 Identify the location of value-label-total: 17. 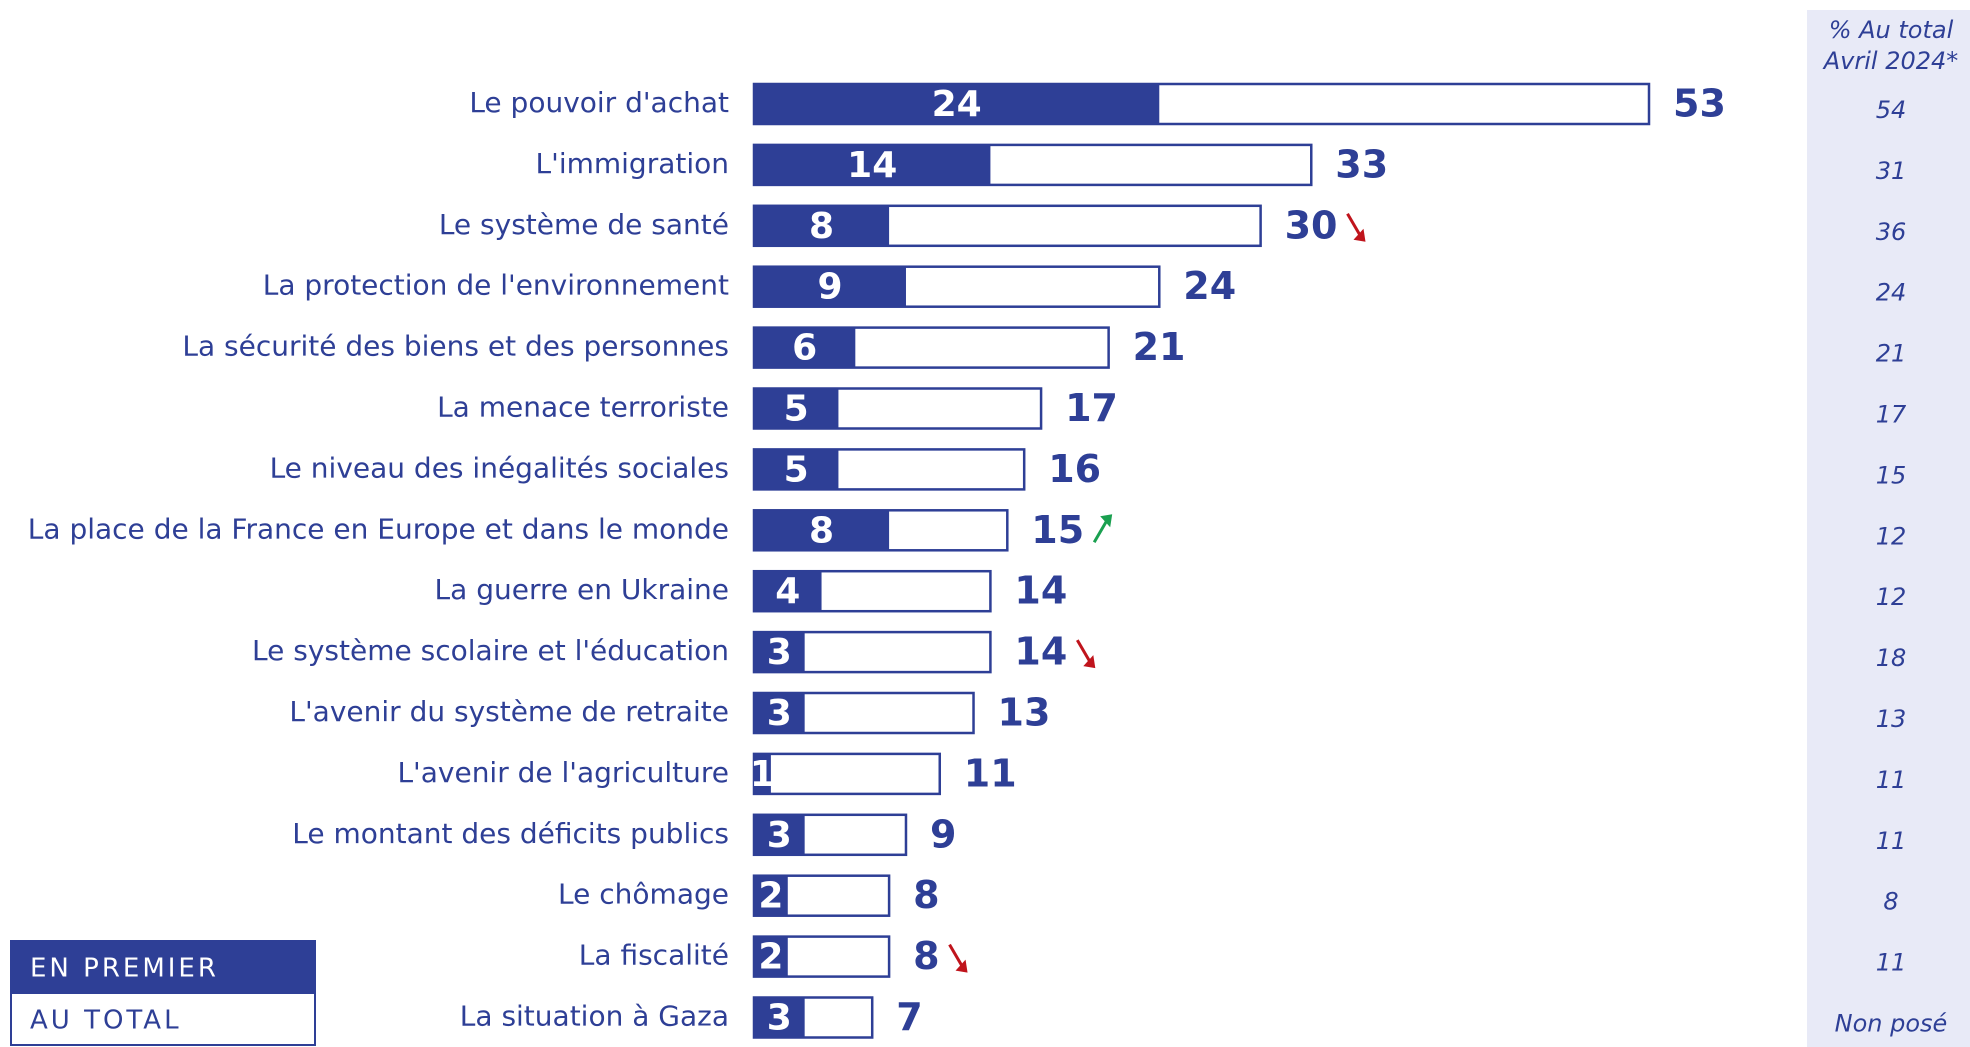
(1091, 408).